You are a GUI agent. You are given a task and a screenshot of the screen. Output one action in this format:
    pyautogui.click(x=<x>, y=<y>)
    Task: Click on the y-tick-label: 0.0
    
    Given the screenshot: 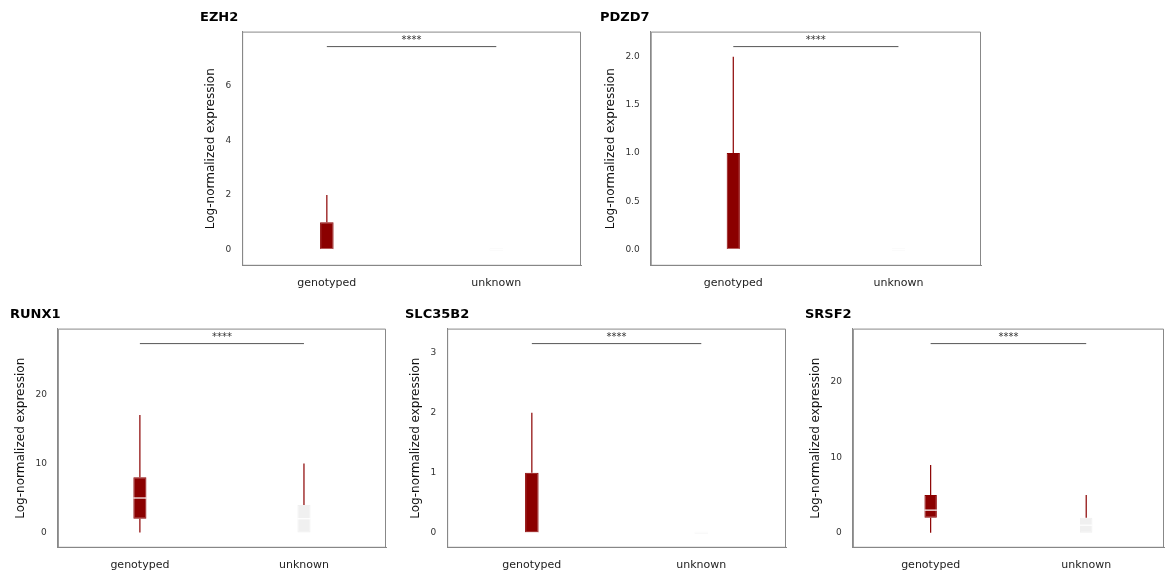 What is the action you would take?
    pyautogui.click(x=632, y=248)
    